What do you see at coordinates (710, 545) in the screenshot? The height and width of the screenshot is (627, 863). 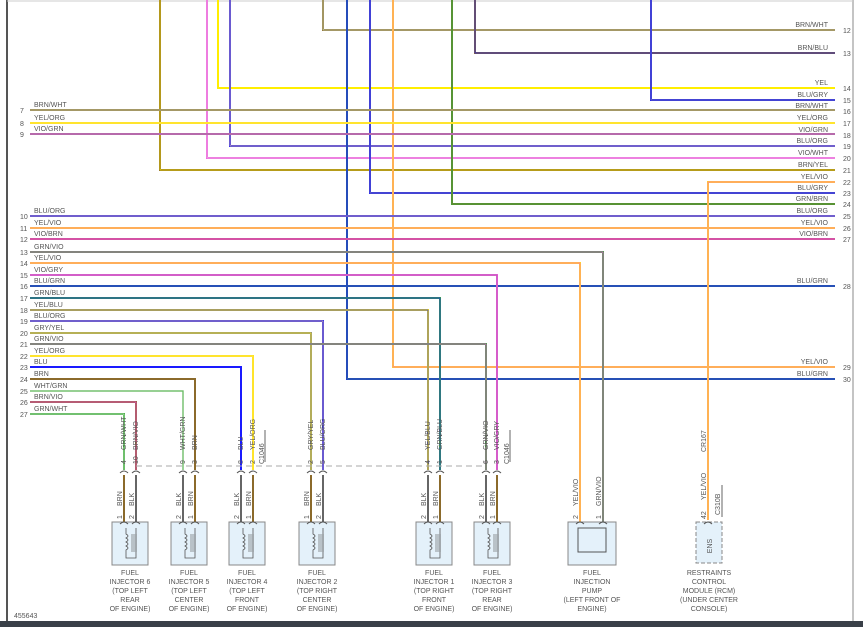 I see `ens-label: ENS` at bounding box center [710, 545].